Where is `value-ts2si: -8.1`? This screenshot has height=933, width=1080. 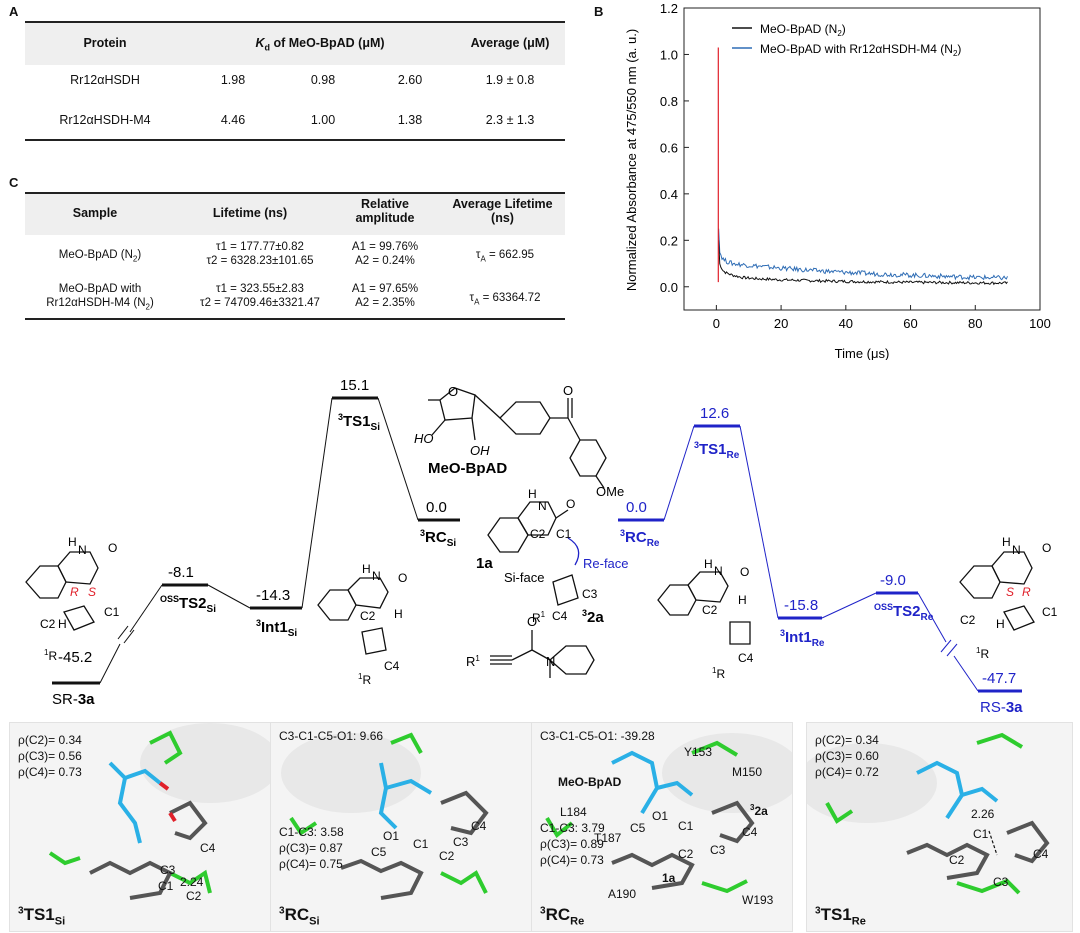
value-ts2si: -8.1 is located at coordinates (181, 572).